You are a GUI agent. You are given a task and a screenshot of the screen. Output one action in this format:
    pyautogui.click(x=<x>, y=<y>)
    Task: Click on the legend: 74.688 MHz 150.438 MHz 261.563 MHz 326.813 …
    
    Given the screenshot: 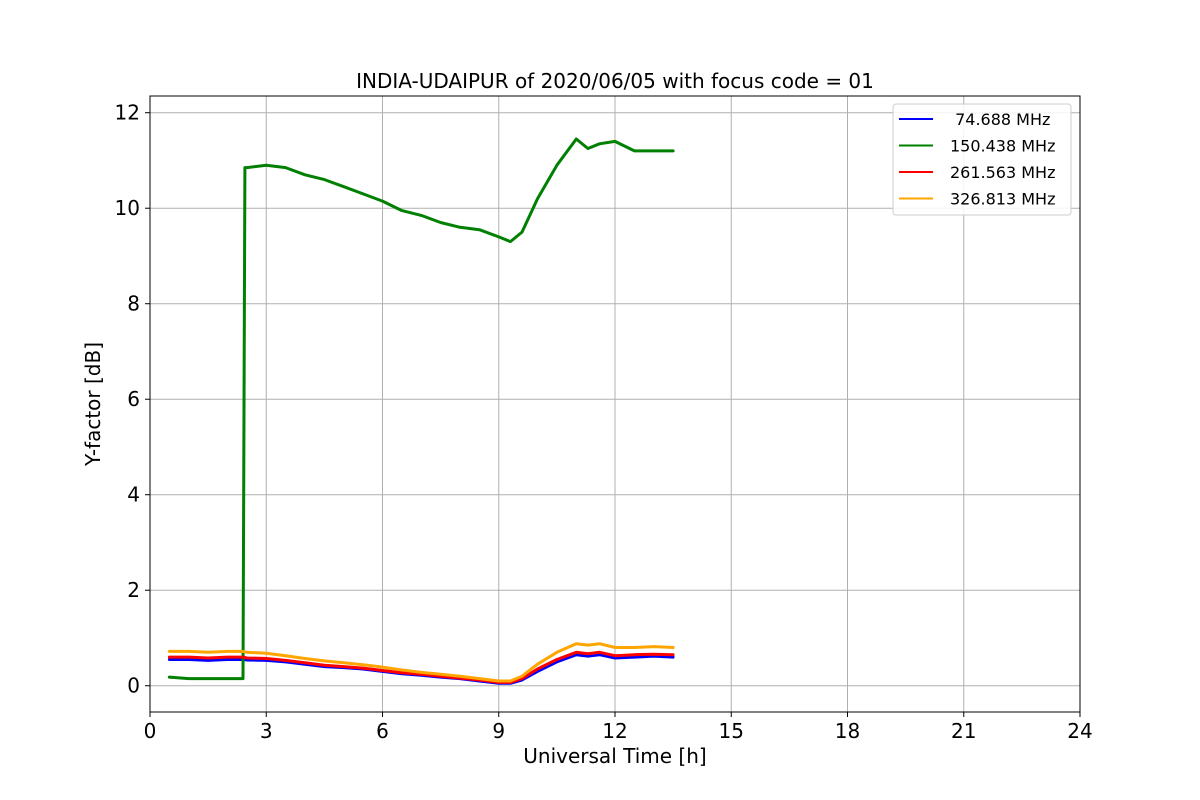 What is the action you would take?
    pyautogui.click(x=982, y=159)
    